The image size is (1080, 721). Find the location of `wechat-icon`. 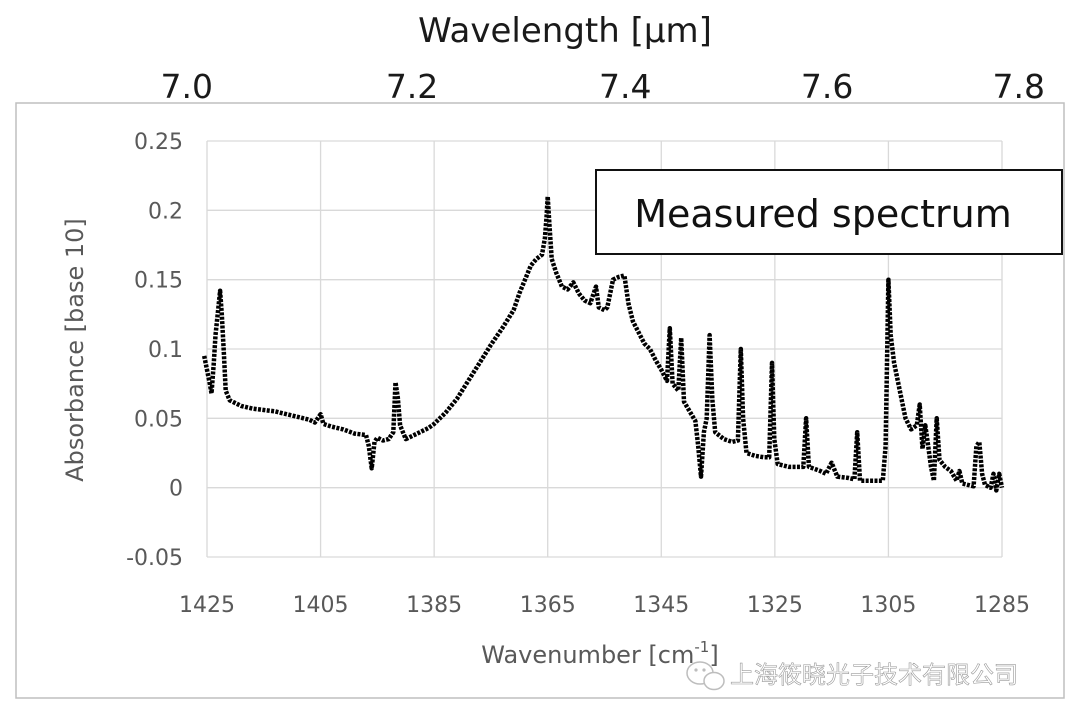

wechat-icon is located at coordinates (705, 676).